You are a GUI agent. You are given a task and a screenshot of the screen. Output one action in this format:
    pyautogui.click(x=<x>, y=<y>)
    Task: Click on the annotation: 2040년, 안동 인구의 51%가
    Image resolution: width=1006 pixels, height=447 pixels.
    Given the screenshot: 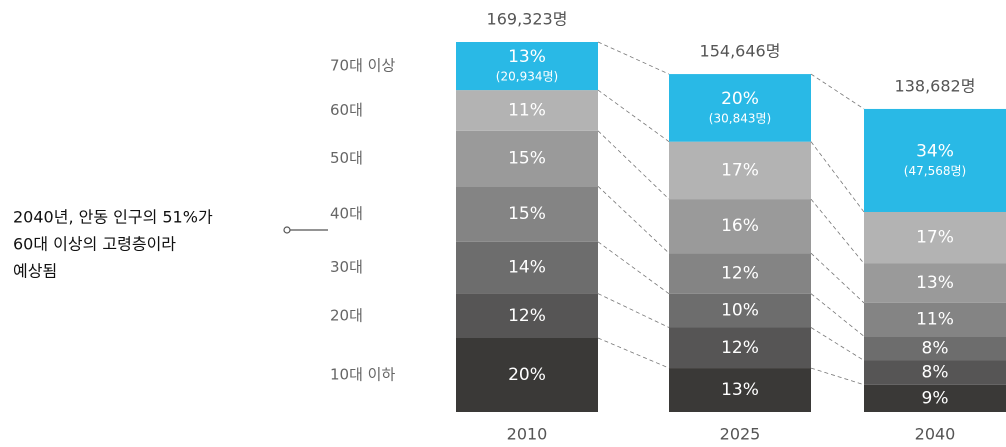 What is the action you would take?
    pyautogui.click(x=113, y=217)
    